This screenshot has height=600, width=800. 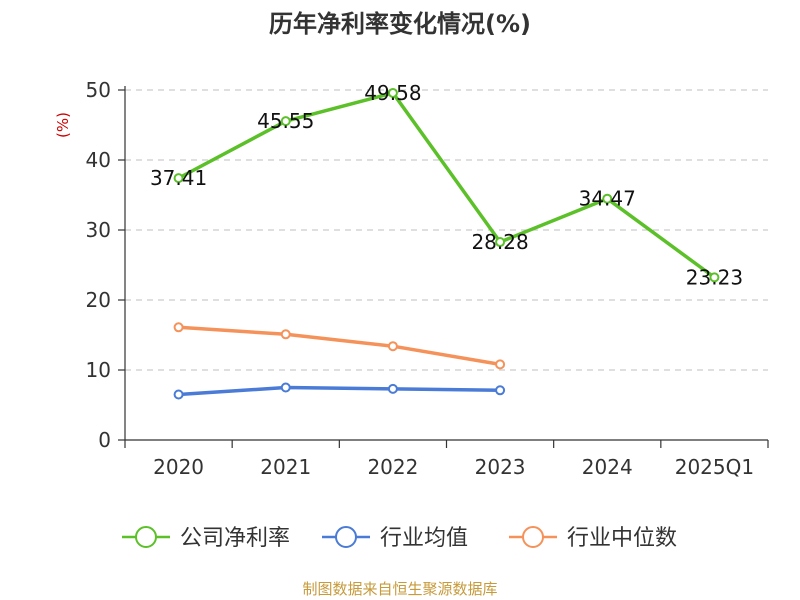 I want to click on y-tick-label: 20, so click(x=98, y=300).